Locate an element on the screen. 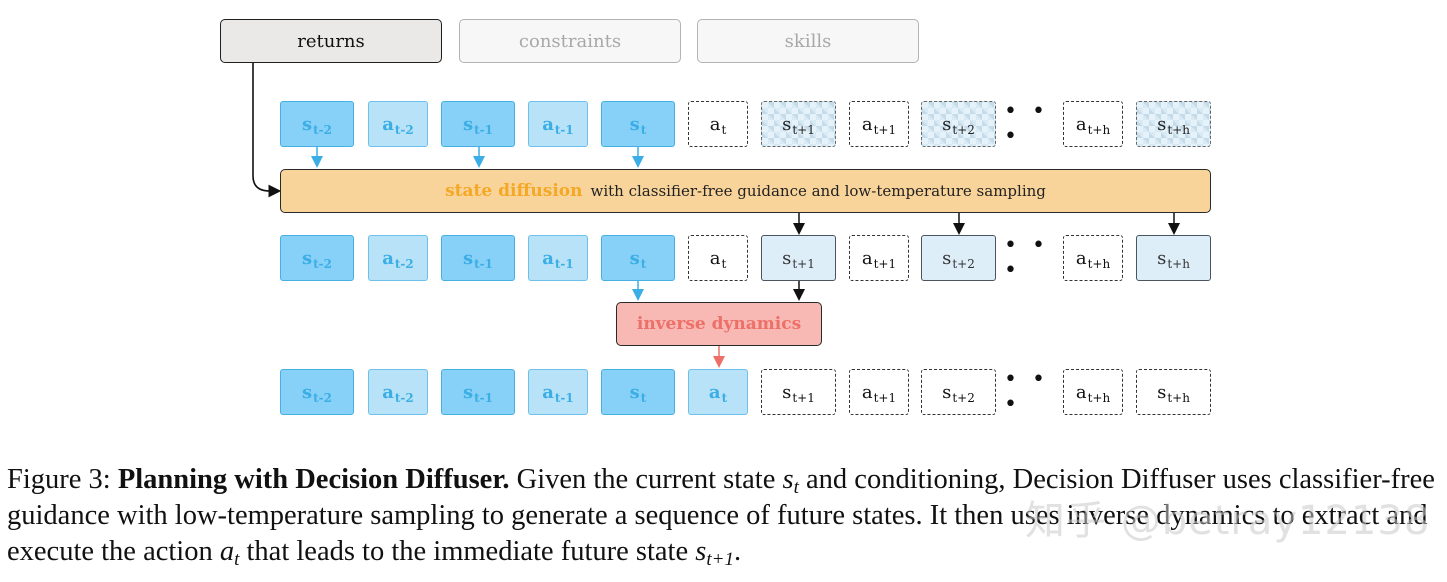 This screenshot has width=1447, height=582. caption-text: that leads to the immediate future state is located at coordinates (467, 551).